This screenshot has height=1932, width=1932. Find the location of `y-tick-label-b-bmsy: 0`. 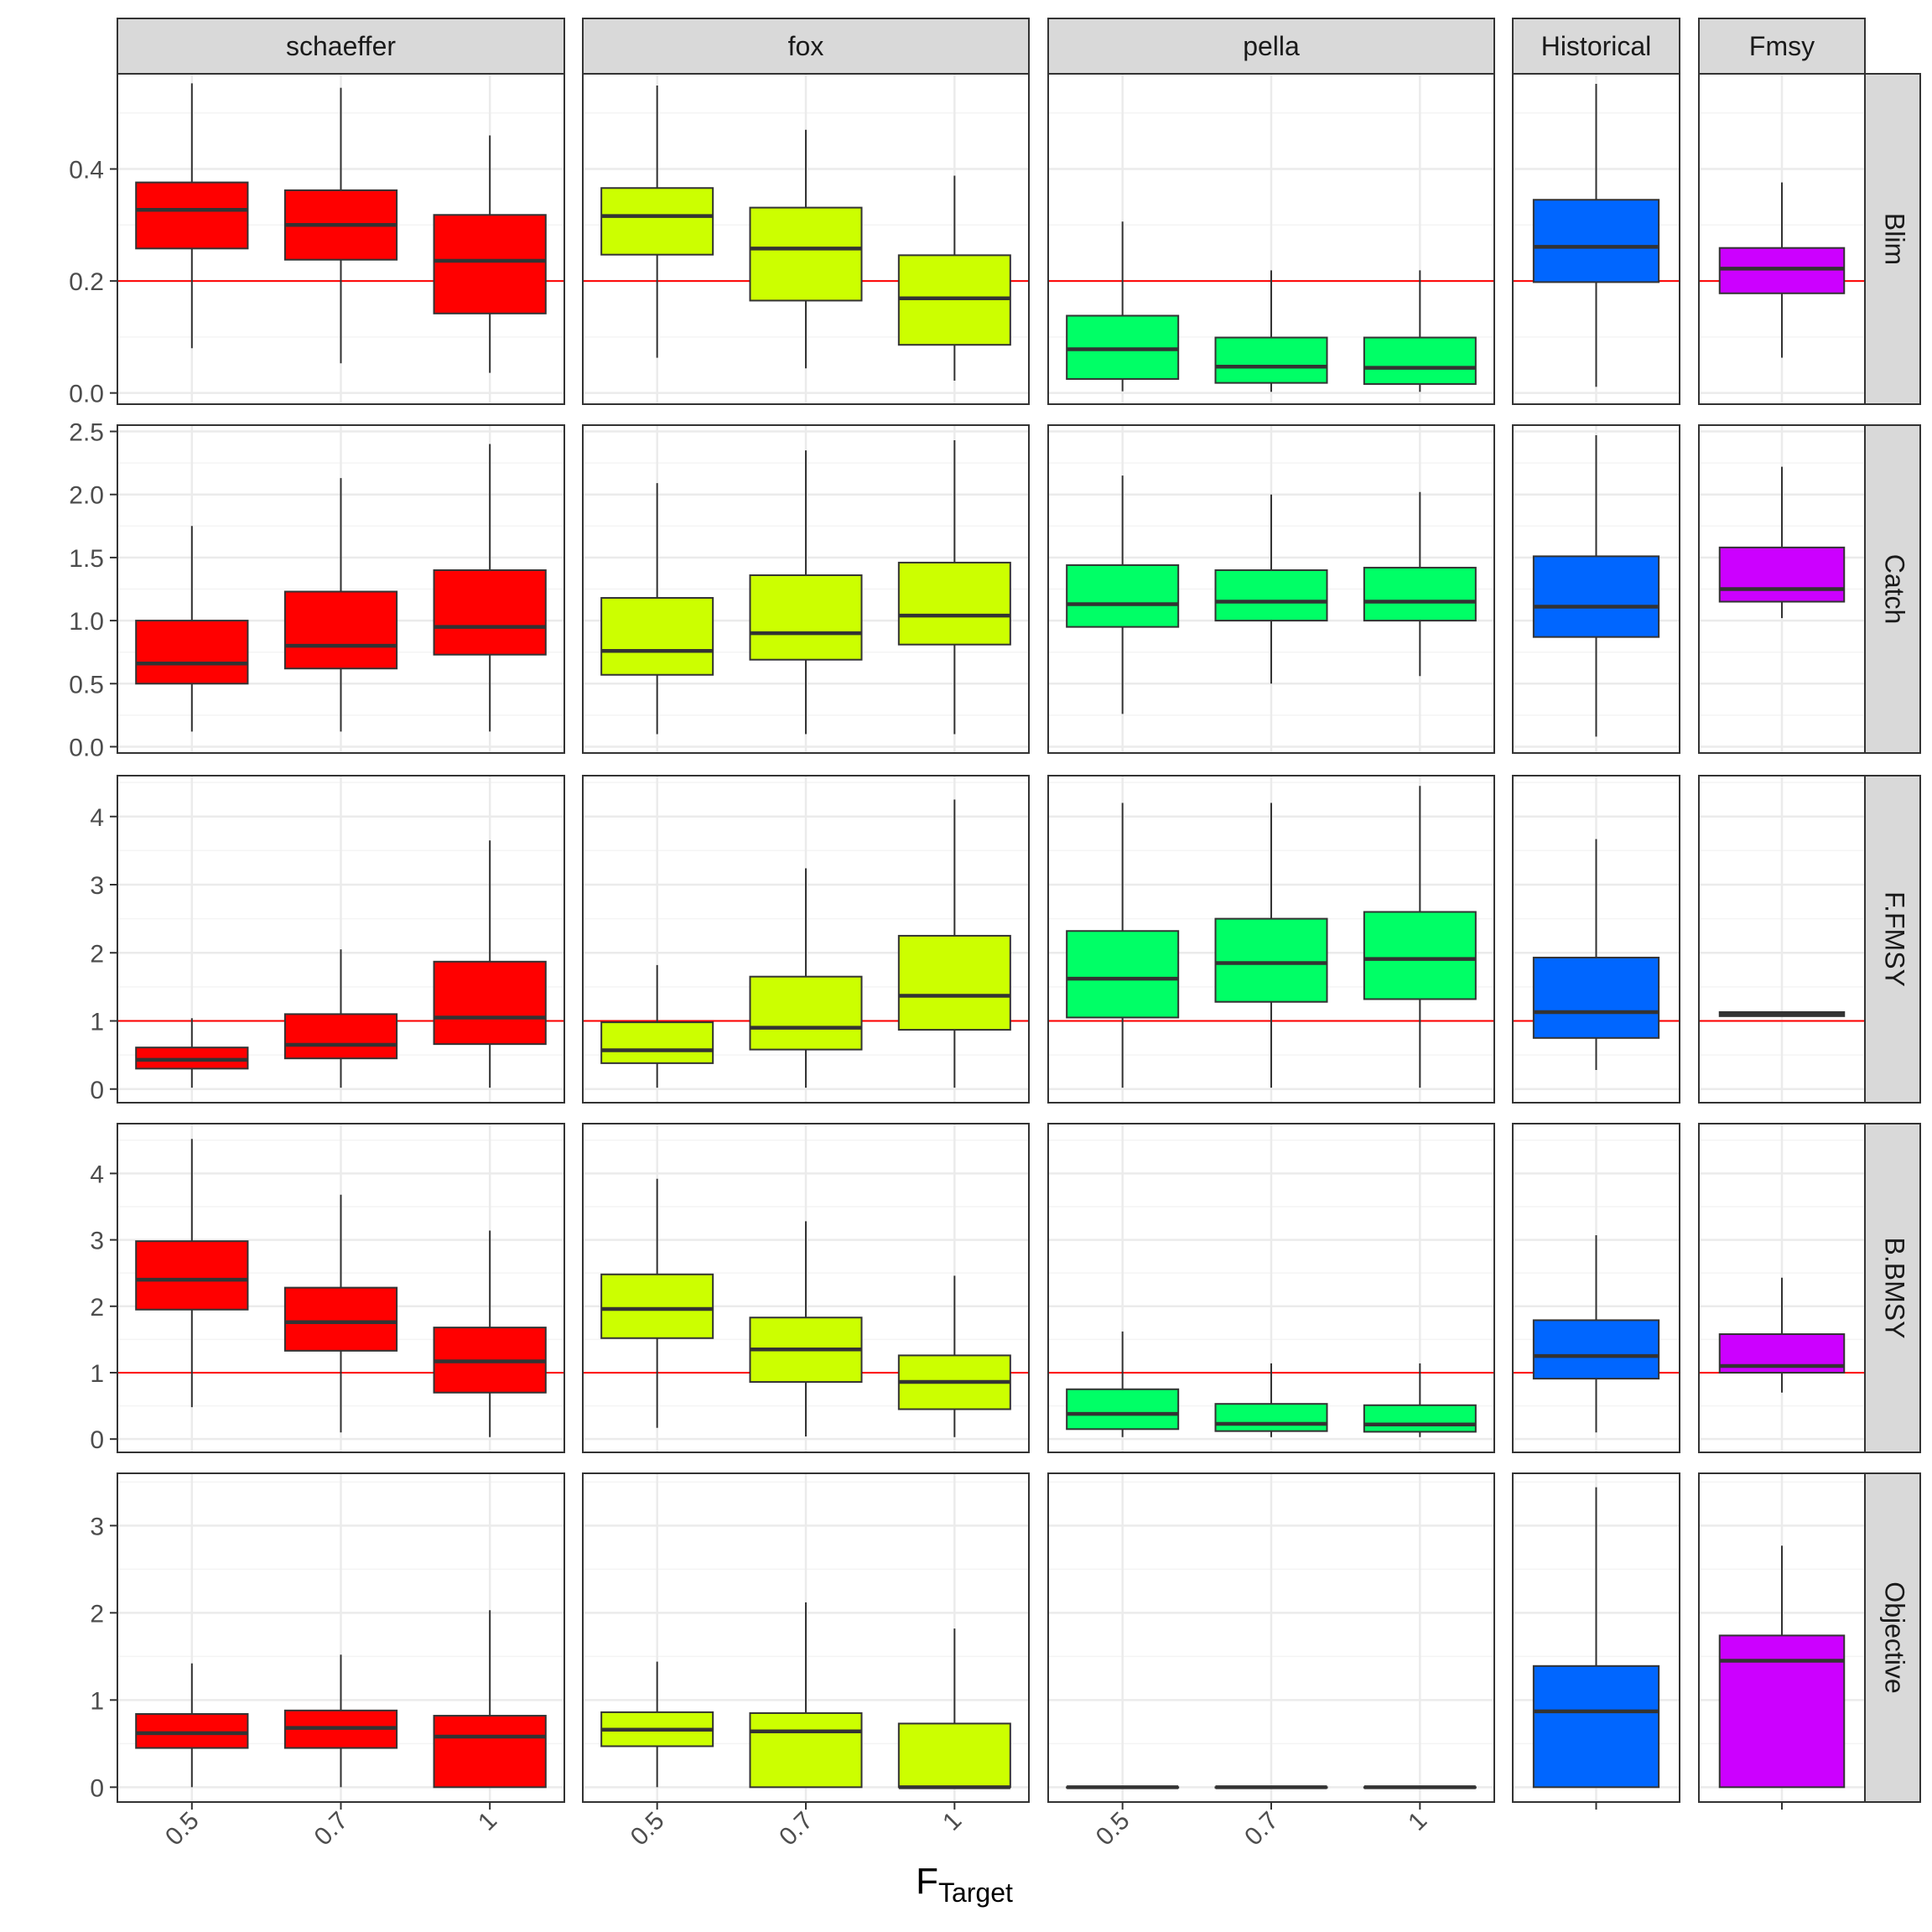

y-tick-label-b-bmsy: 0 is located at coordinates (97, 1440).